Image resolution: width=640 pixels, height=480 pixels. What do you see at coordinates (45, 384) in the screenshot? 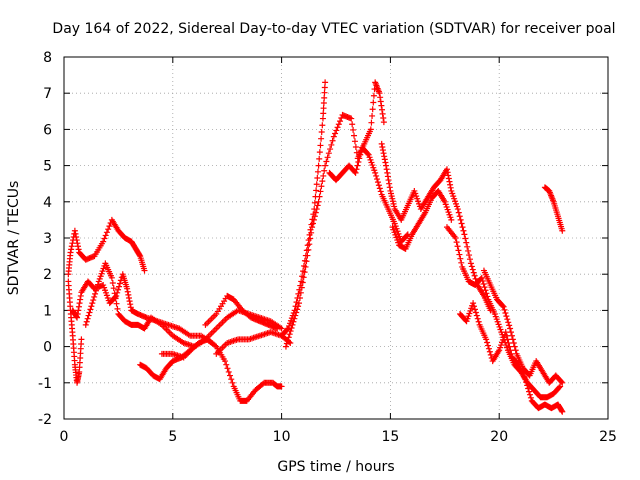
I see `y-tick-label: -1` at bounding box center [45, 384].